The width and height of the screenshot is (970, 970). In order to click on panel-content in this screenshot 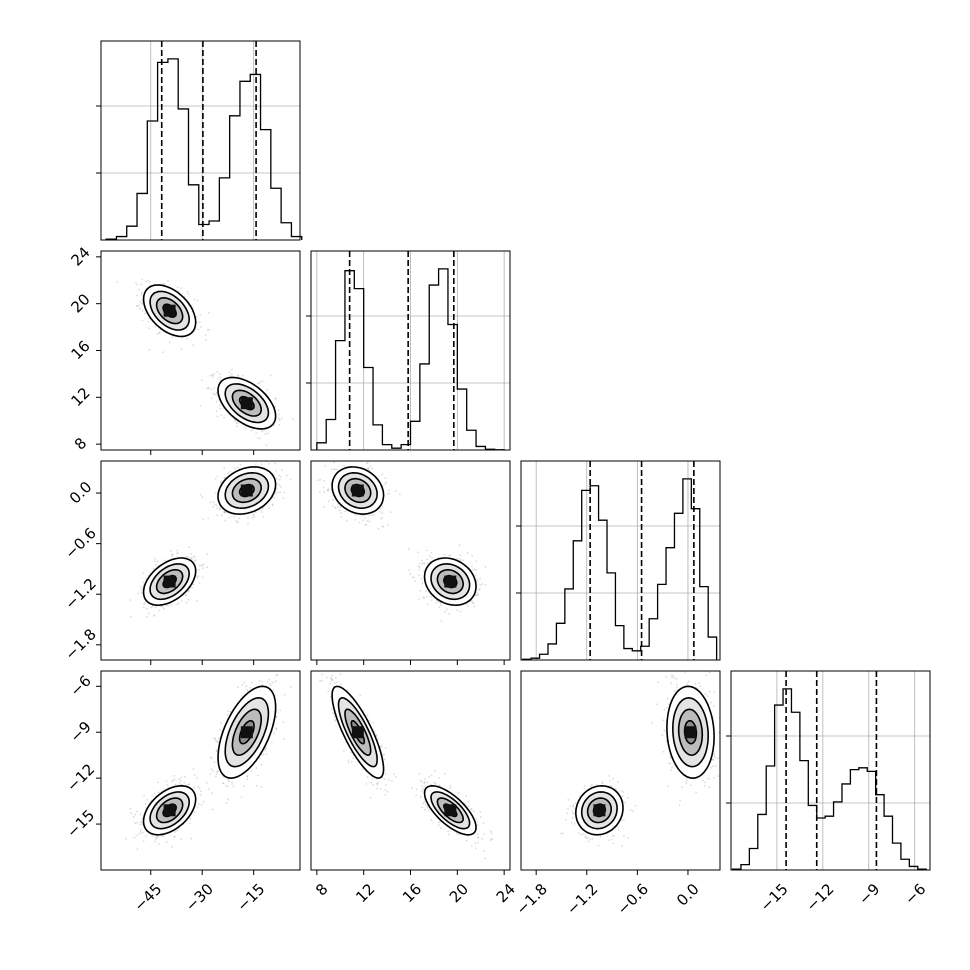, I will do `click(208, 762)`.